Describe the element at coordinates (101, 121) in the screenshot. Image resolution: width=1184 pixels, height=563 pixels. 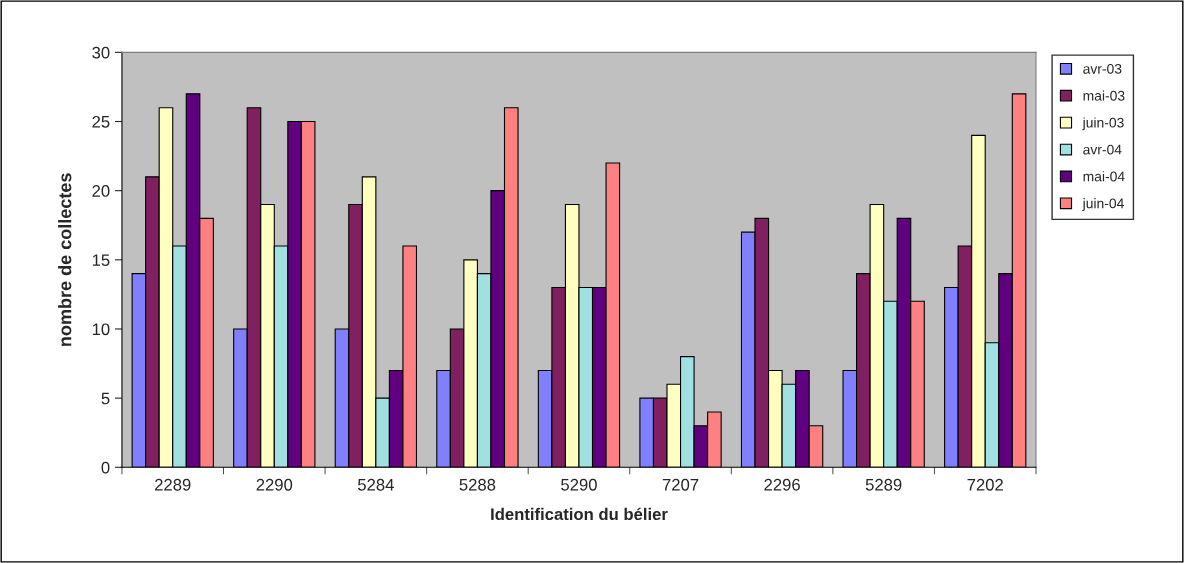
I see `y-tick-label: 25` at that location.